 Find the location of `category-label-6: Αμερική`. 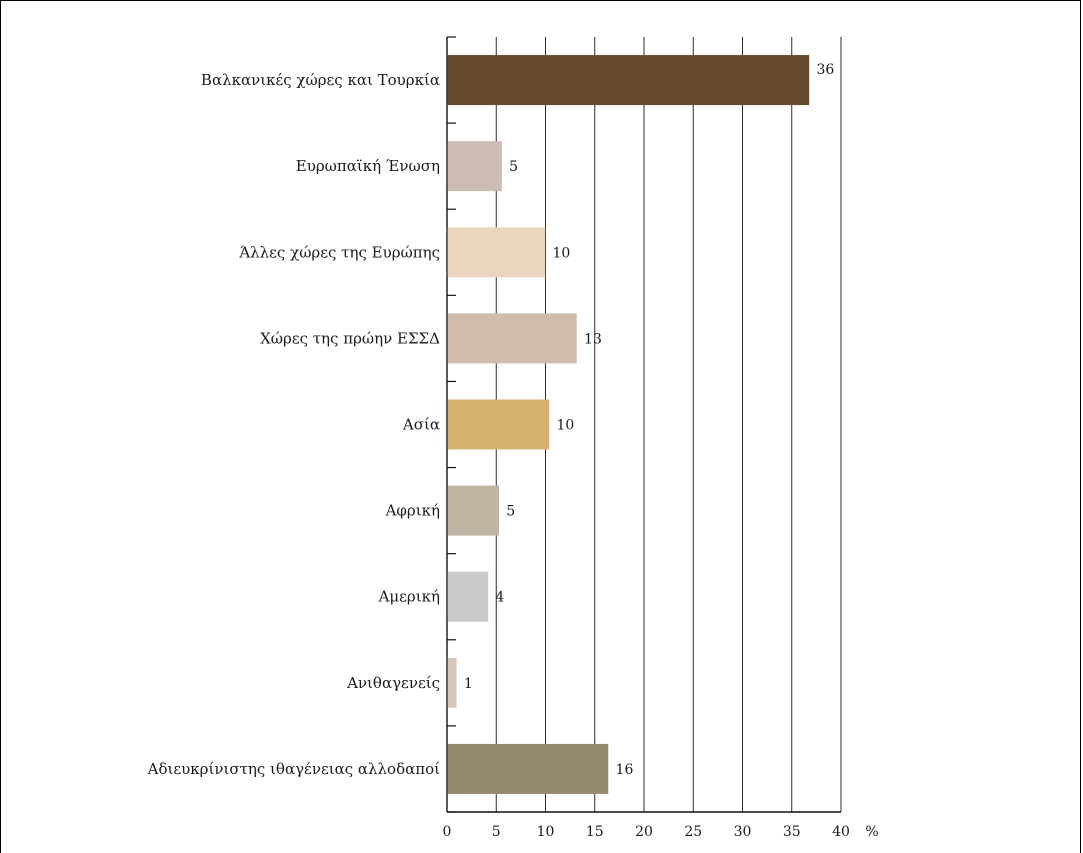

category-label-6: Αμερική is located at coordinates (409, 597).